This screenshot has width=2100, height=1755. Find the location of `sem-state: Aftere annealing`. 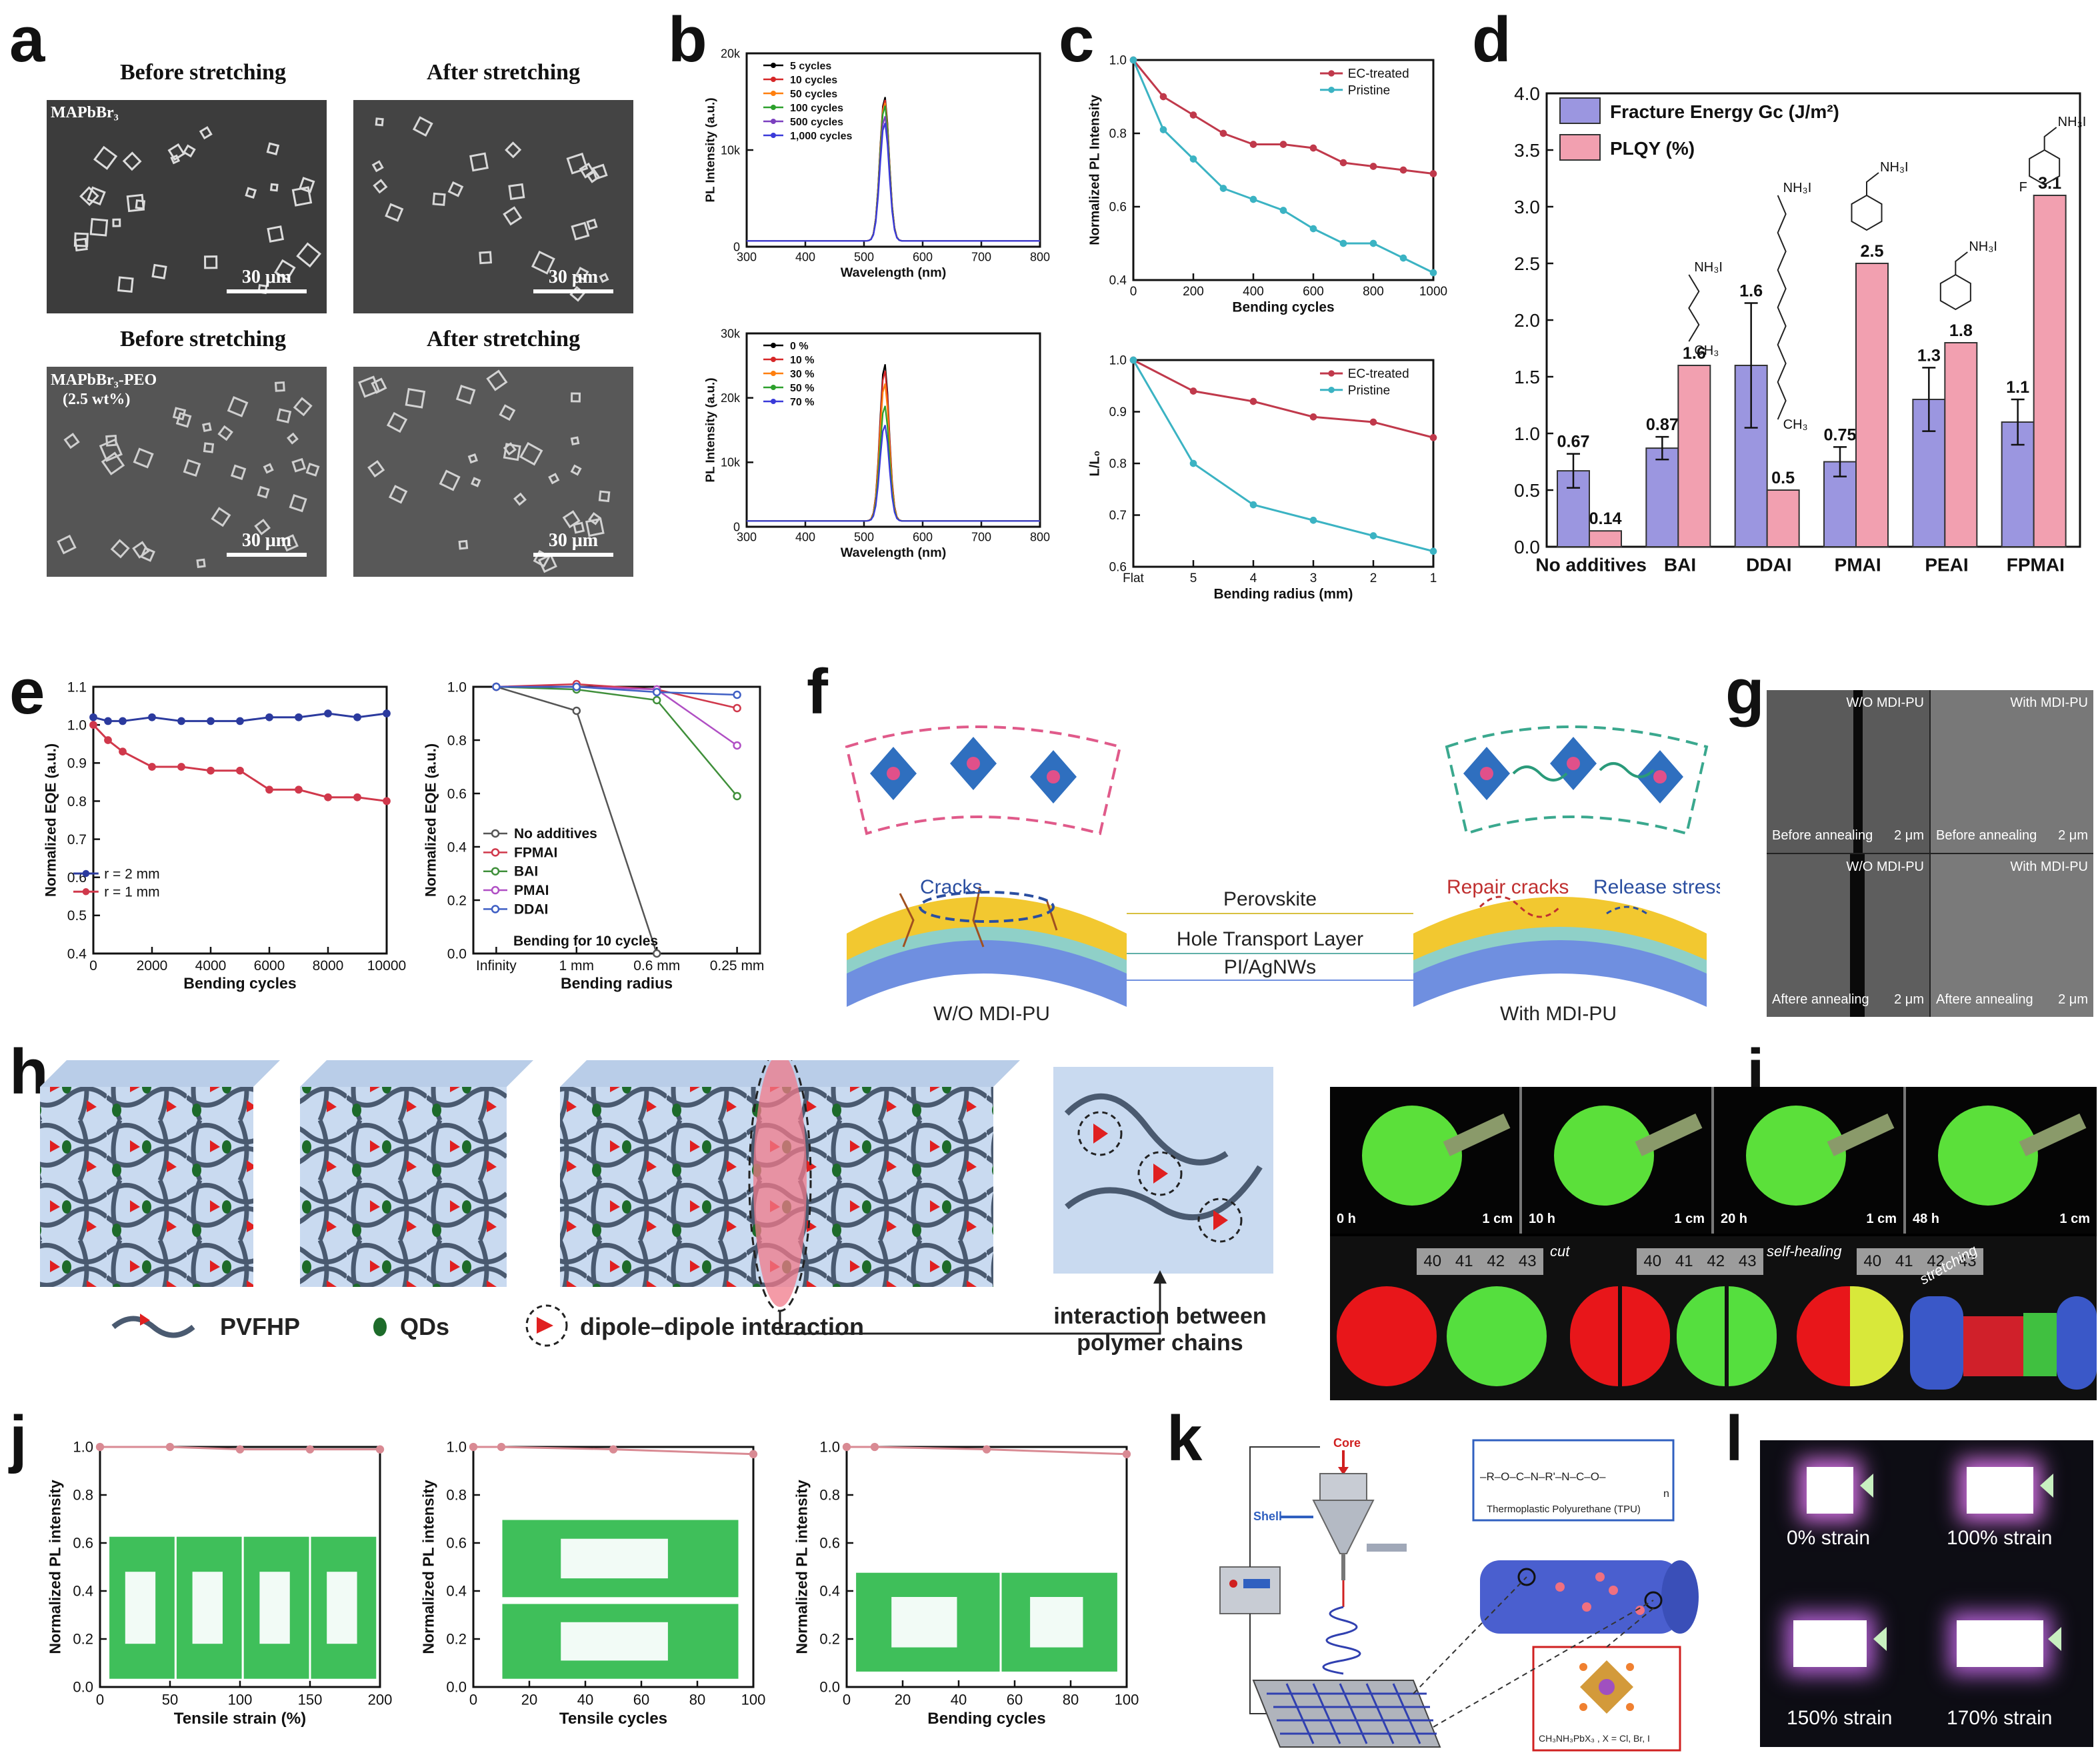

sem-state: Aftere annealing is located at coordinates (1820, 999).